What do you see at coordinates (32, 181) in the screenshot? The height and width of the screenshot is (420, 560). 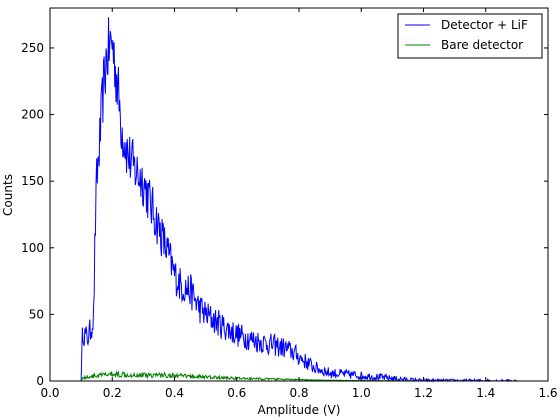 I see `y-tick-label: 150` at bounding box center [32, 181].